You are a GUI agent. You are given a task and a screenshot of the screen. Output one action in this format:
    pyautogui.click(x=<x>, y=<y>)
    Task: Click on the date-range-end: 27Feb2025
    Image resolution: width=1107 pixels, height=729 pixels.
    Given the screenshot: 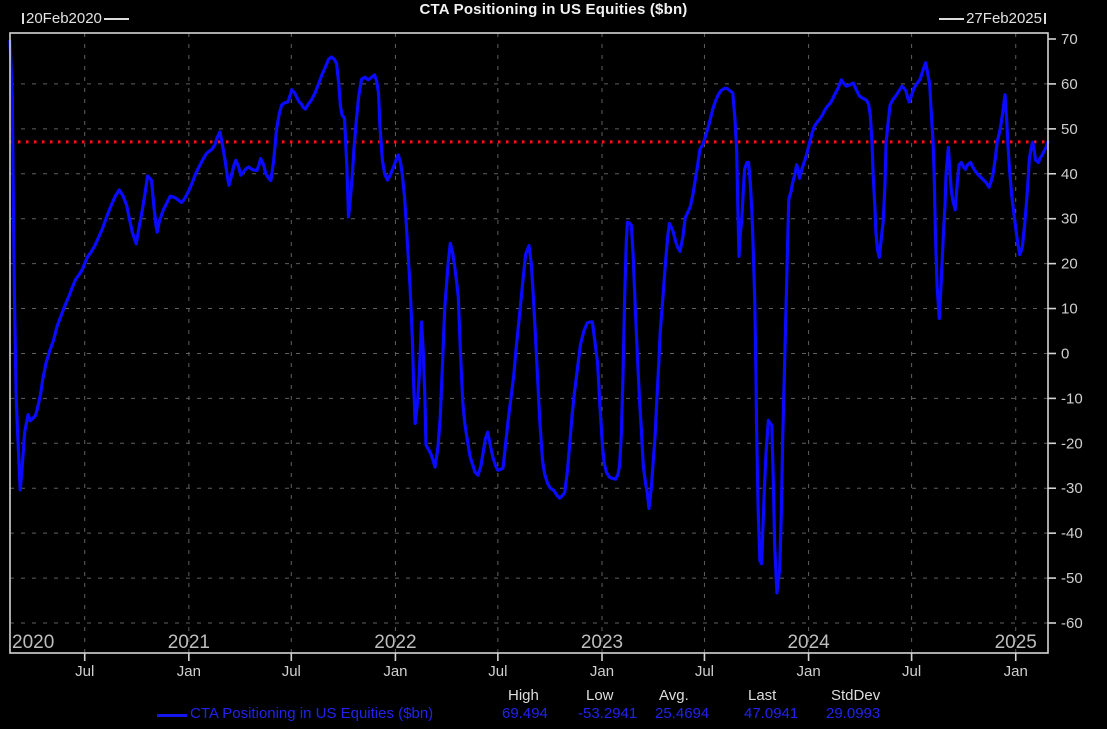 What is the action you would take?
    pyautogui.click(x=992, y=18)
    